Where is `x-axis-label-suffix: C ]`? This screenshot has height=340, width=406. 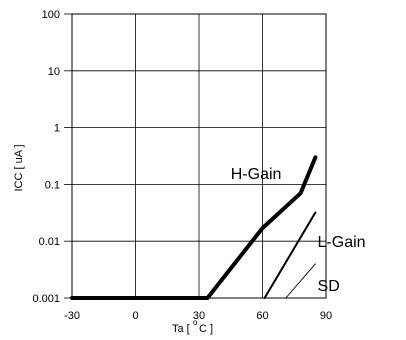
x-axis-label-suffix: C ] is located at coordinates (206, 329).